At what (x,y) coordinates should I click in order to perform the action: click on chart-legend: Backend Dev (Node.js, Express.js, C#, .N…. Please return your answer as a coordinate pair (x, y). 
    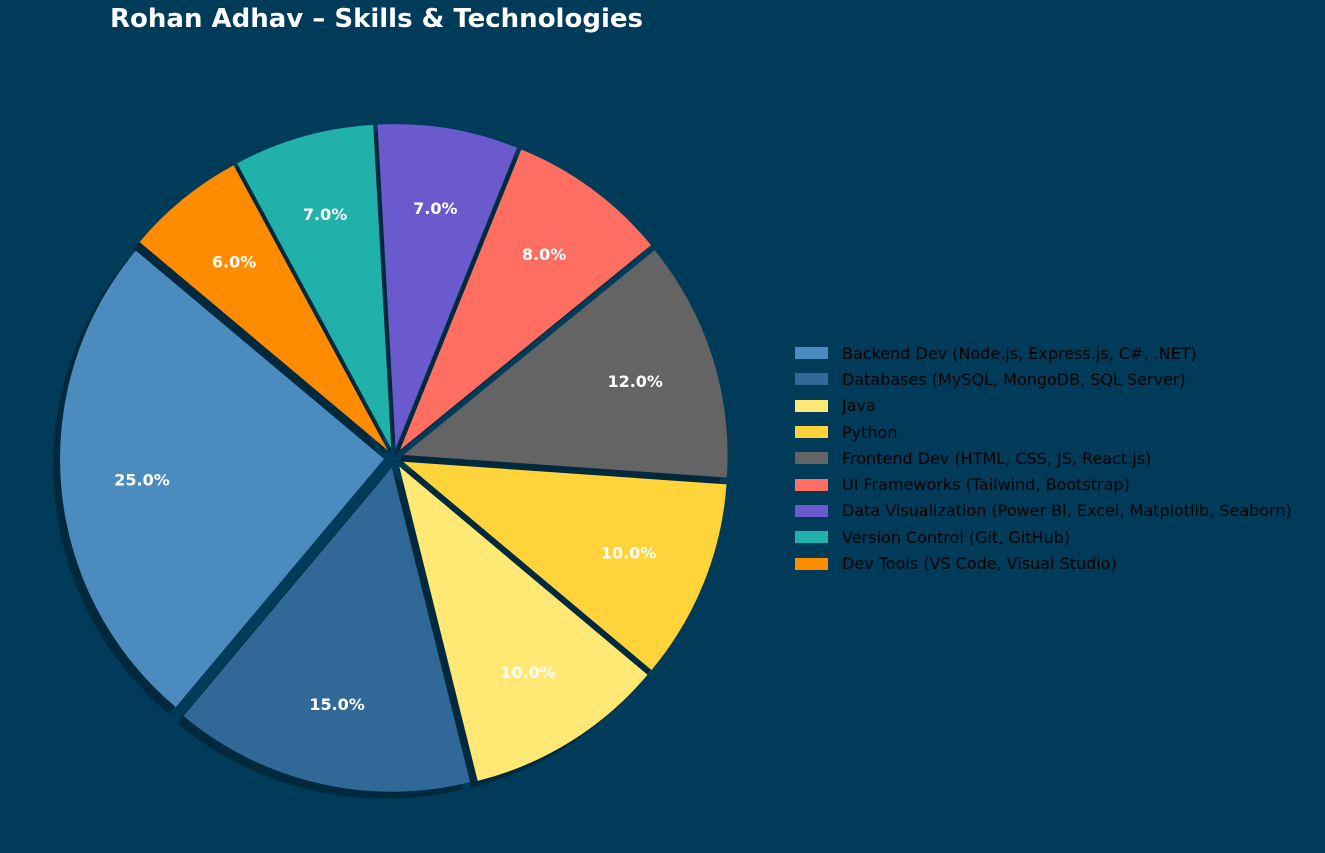
    Looking at the image, I should click on (1043, 458).